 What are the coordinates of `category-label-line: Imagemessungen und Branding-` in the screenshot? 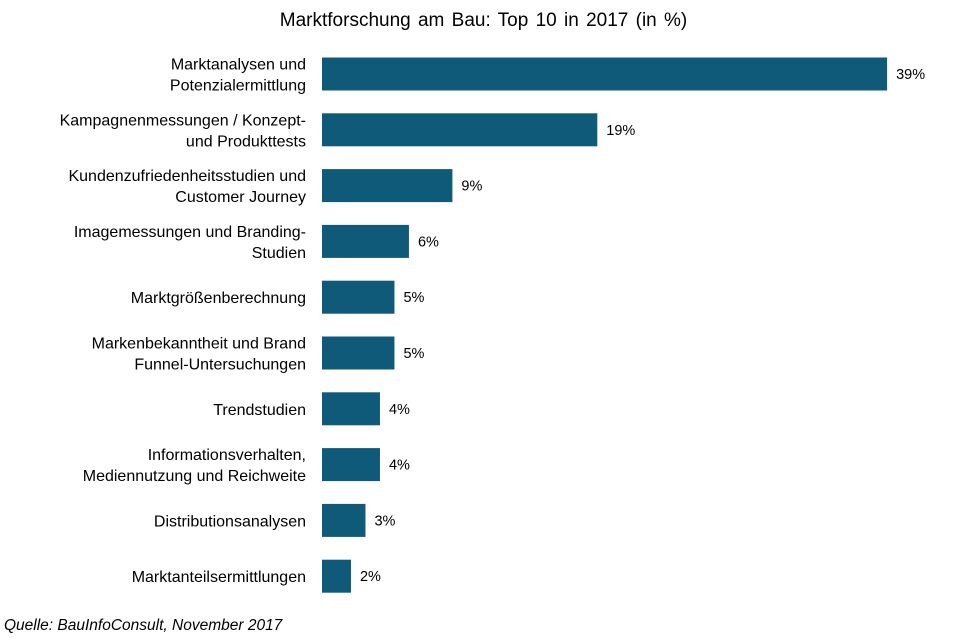 It's located at (190, 232).